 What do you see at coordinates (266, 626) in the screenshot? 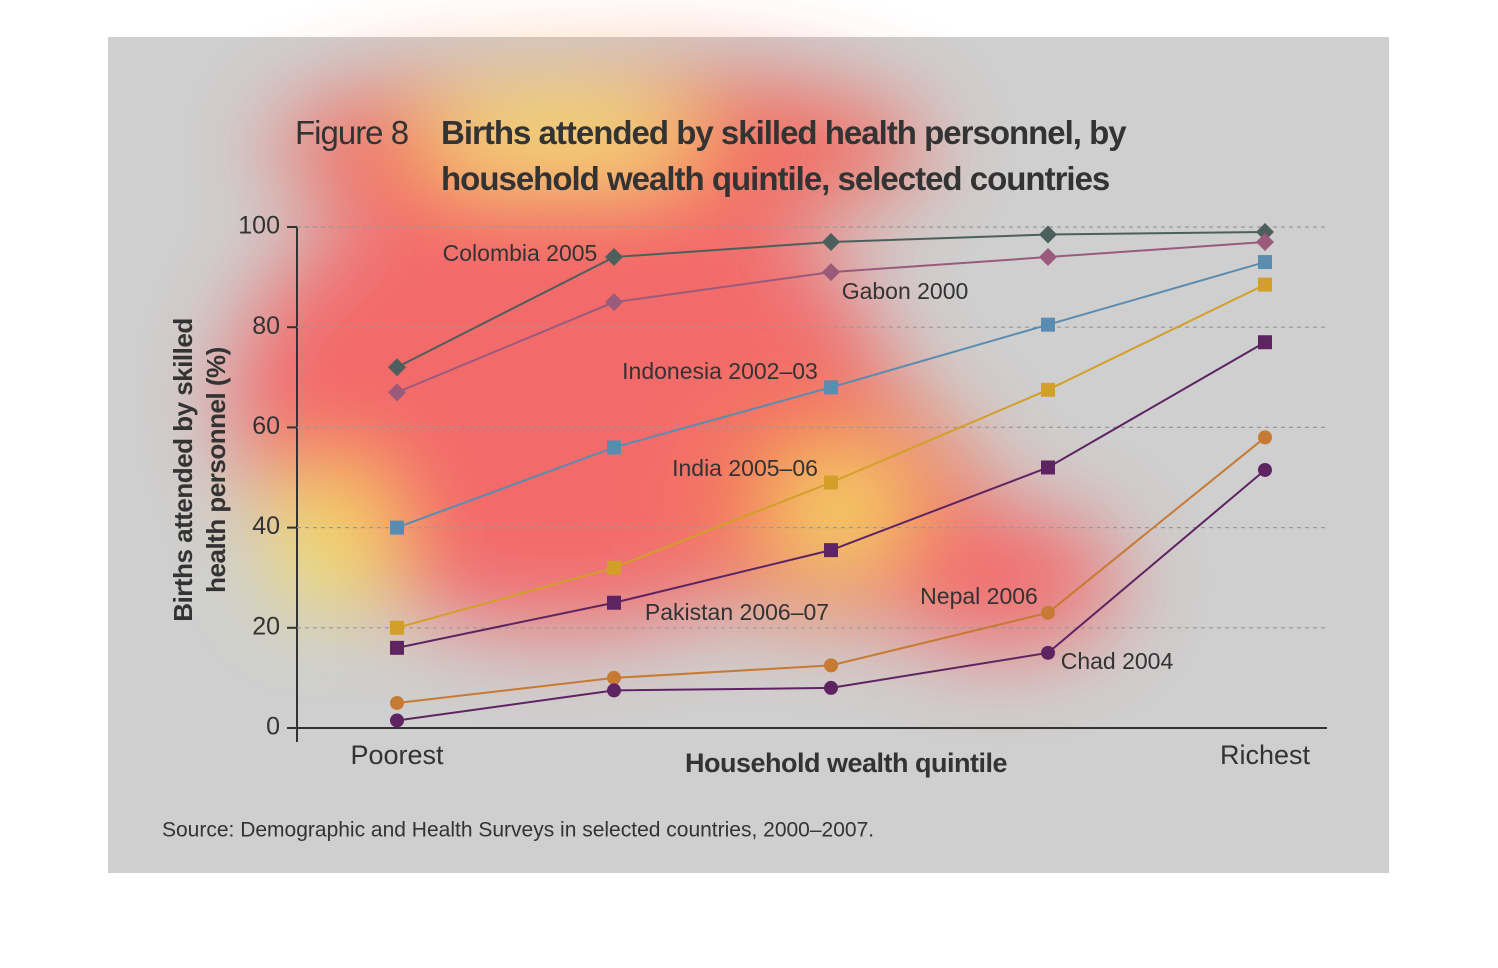
I see `y-tick-label: 20` at bounding box center [266, 626].